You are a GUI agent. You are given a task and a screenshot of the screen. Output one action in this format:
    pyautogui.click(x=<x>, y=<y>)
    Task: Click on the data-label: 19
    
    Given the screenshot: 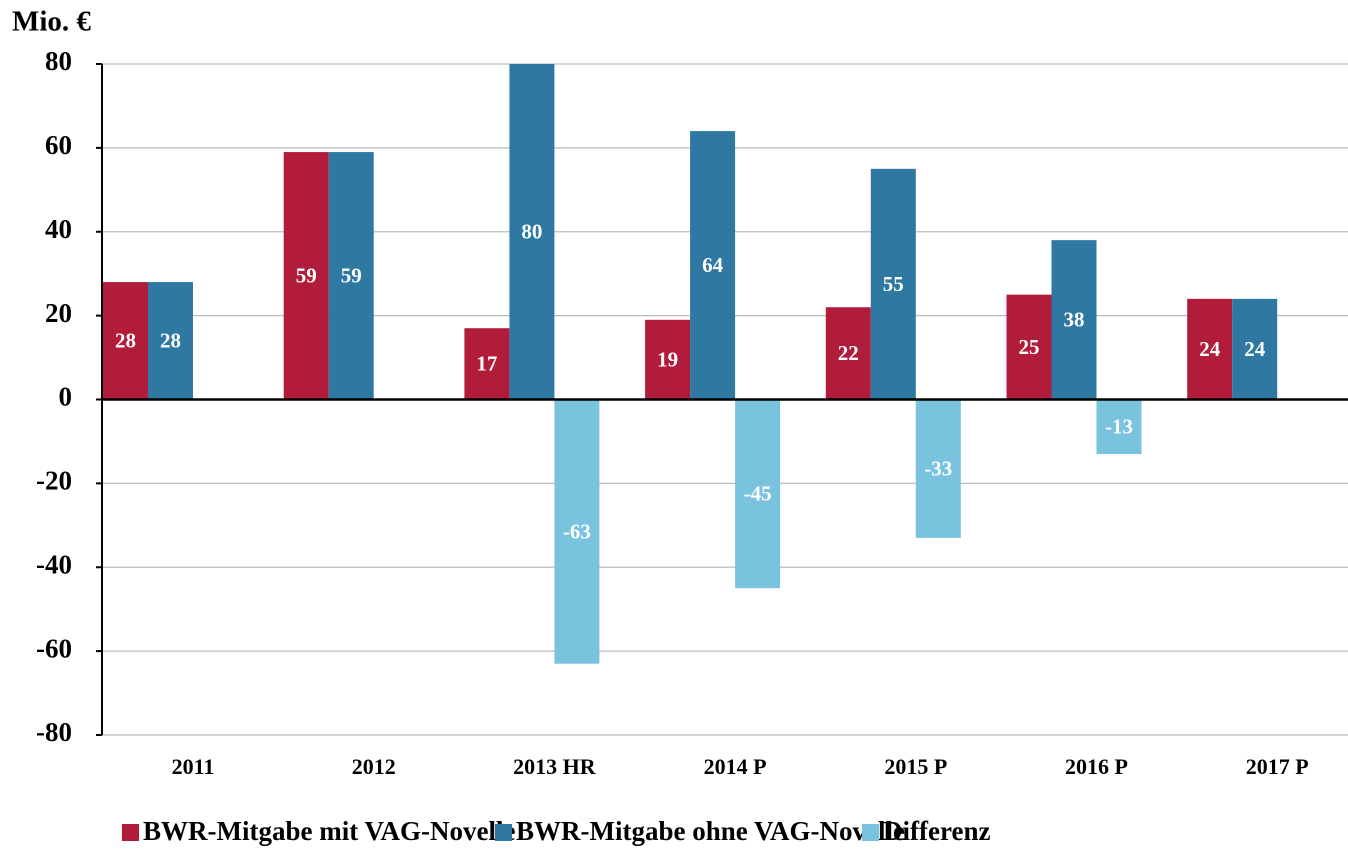 What is the action you would take?
    pyautogui.click(x=667, y=359)
    